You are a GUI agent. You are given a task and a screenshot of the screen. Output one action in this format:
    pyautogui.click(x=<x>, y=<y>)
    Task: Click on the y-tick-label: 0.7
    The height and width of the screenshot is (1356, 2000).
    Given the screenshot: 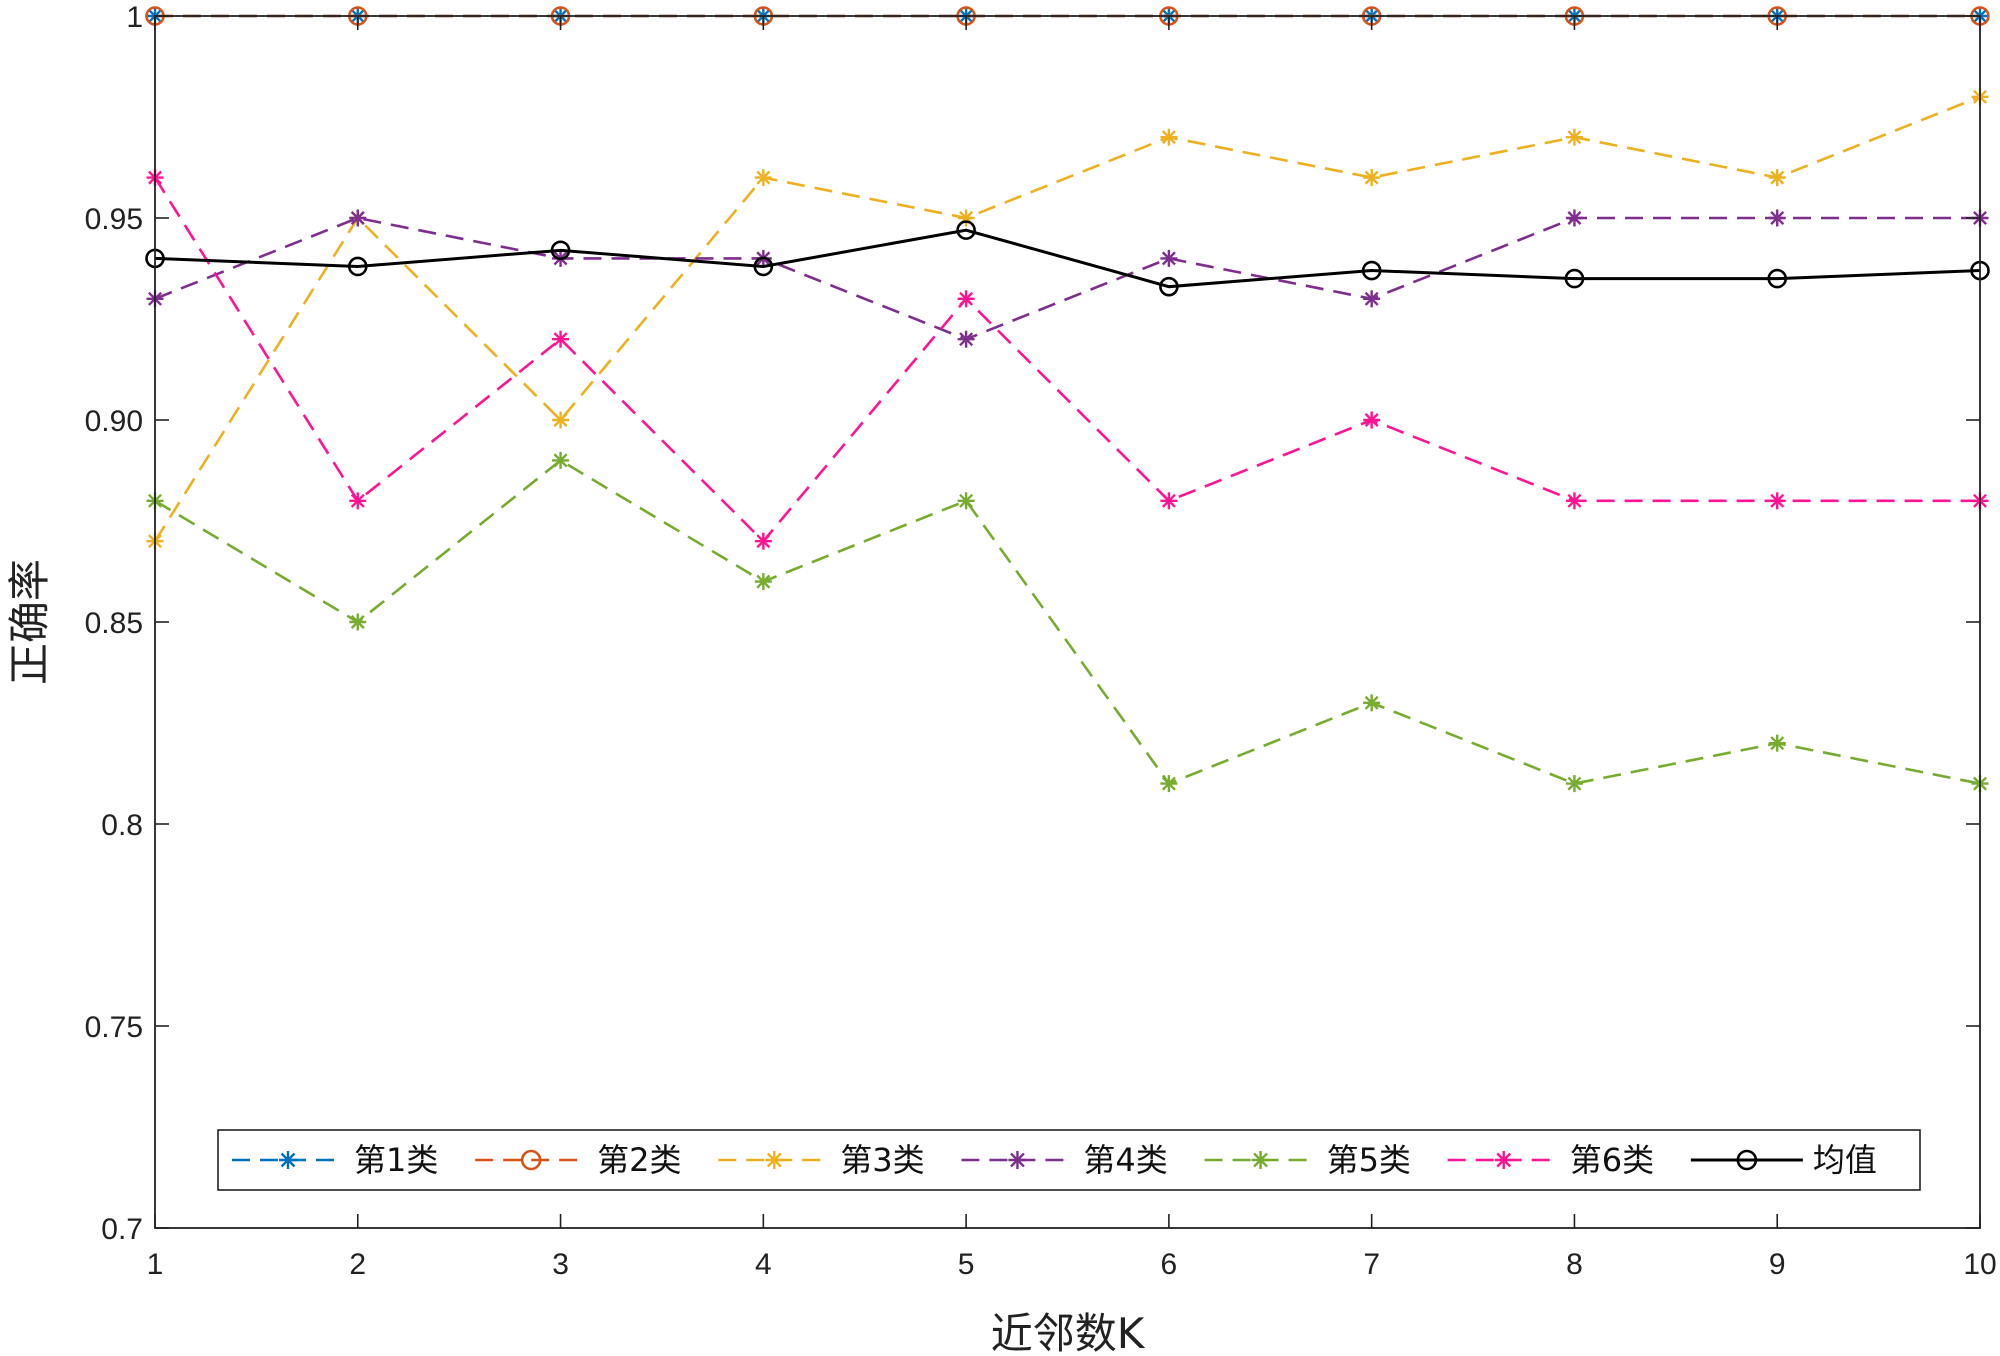 What is the action you would take?
    pyautogui.click(x=122, y=1229)
    